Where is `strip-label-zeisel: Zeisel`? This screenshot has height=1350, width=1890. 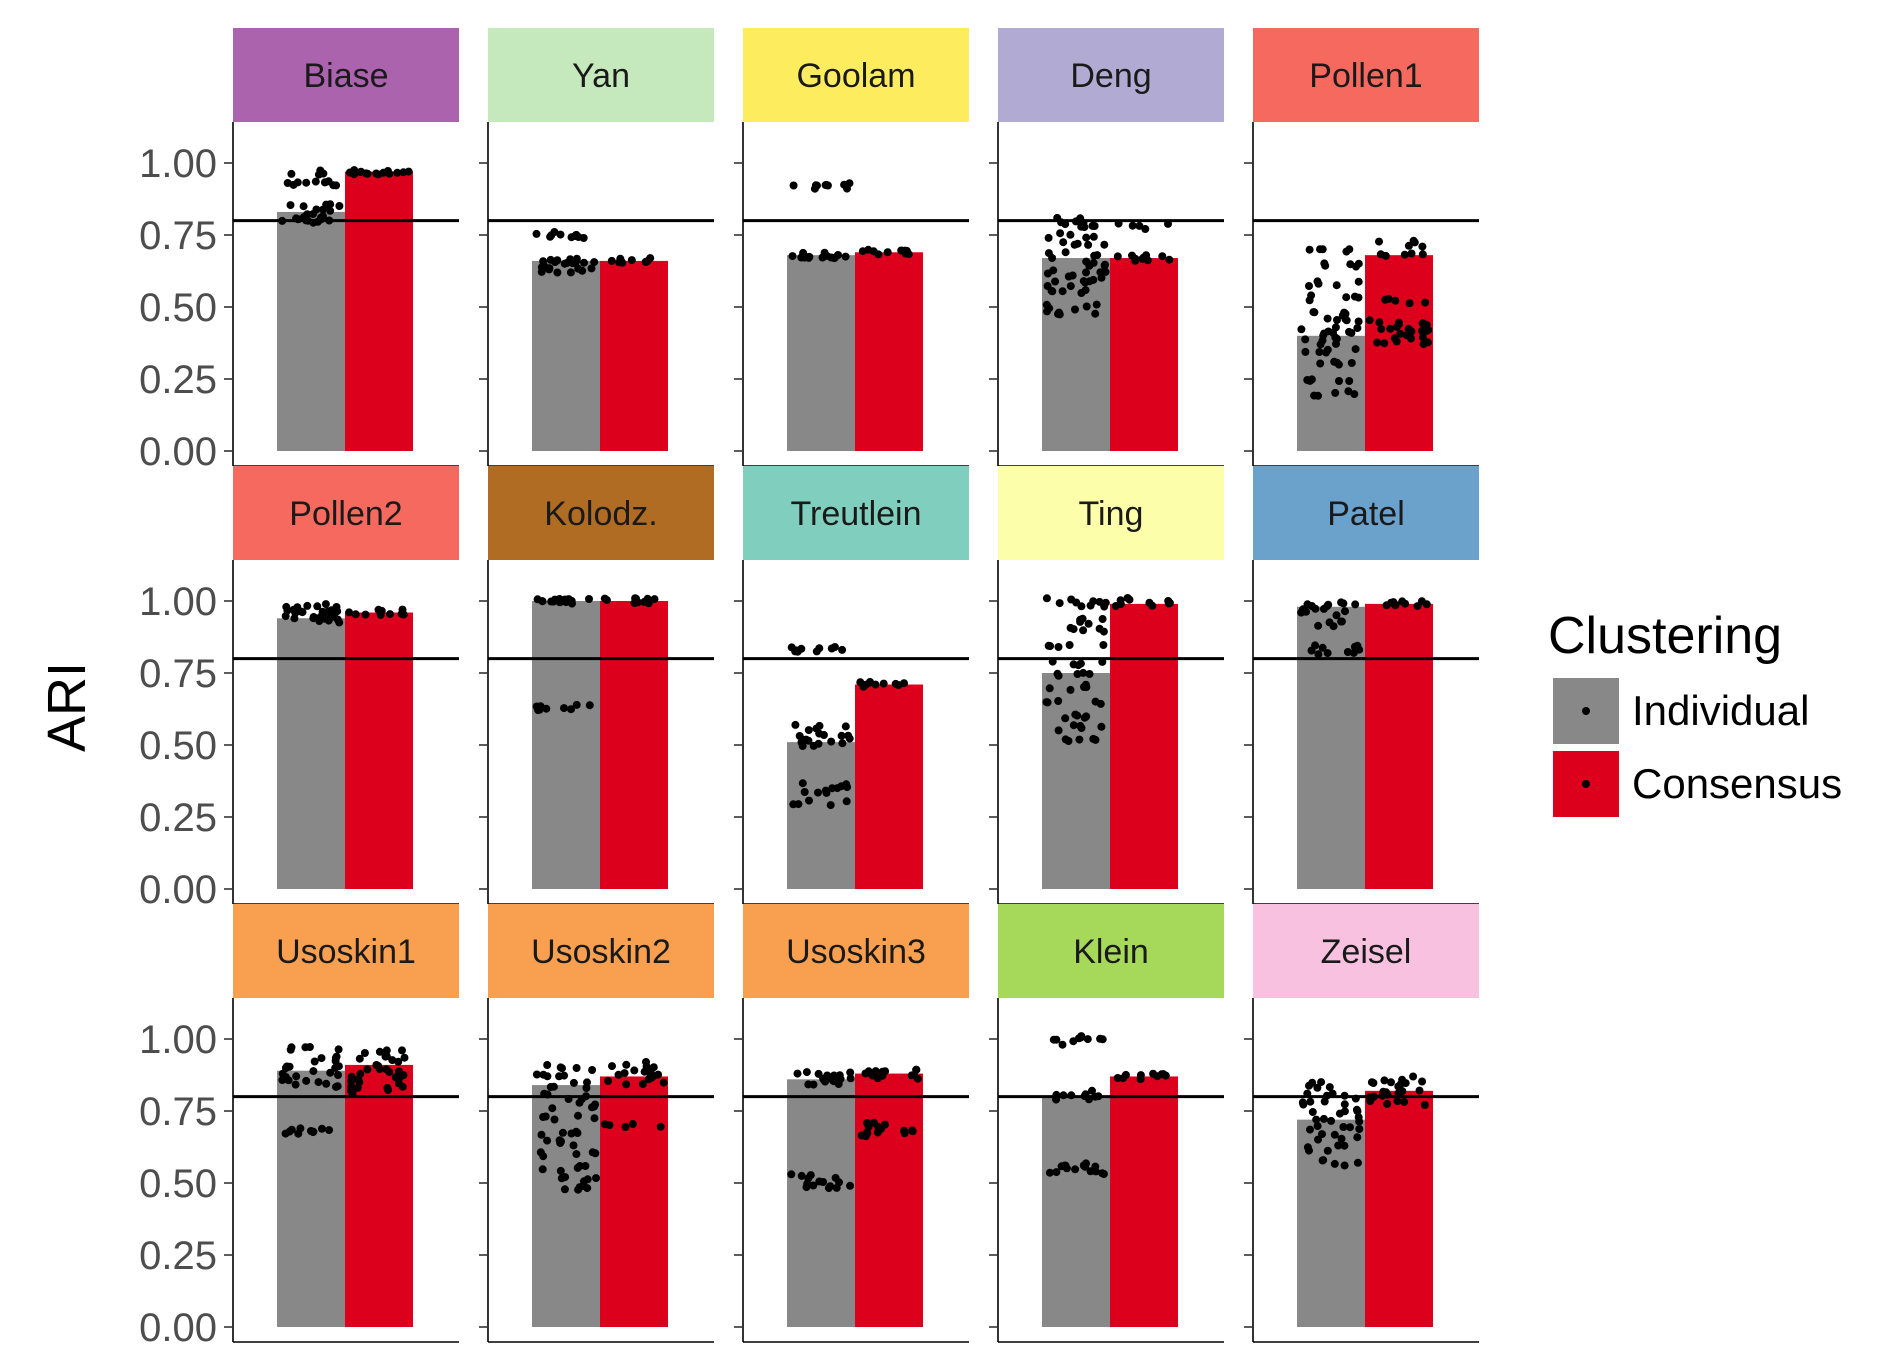 strip-label-zeisel: Zeisel is located at coordinates (1366, 952).